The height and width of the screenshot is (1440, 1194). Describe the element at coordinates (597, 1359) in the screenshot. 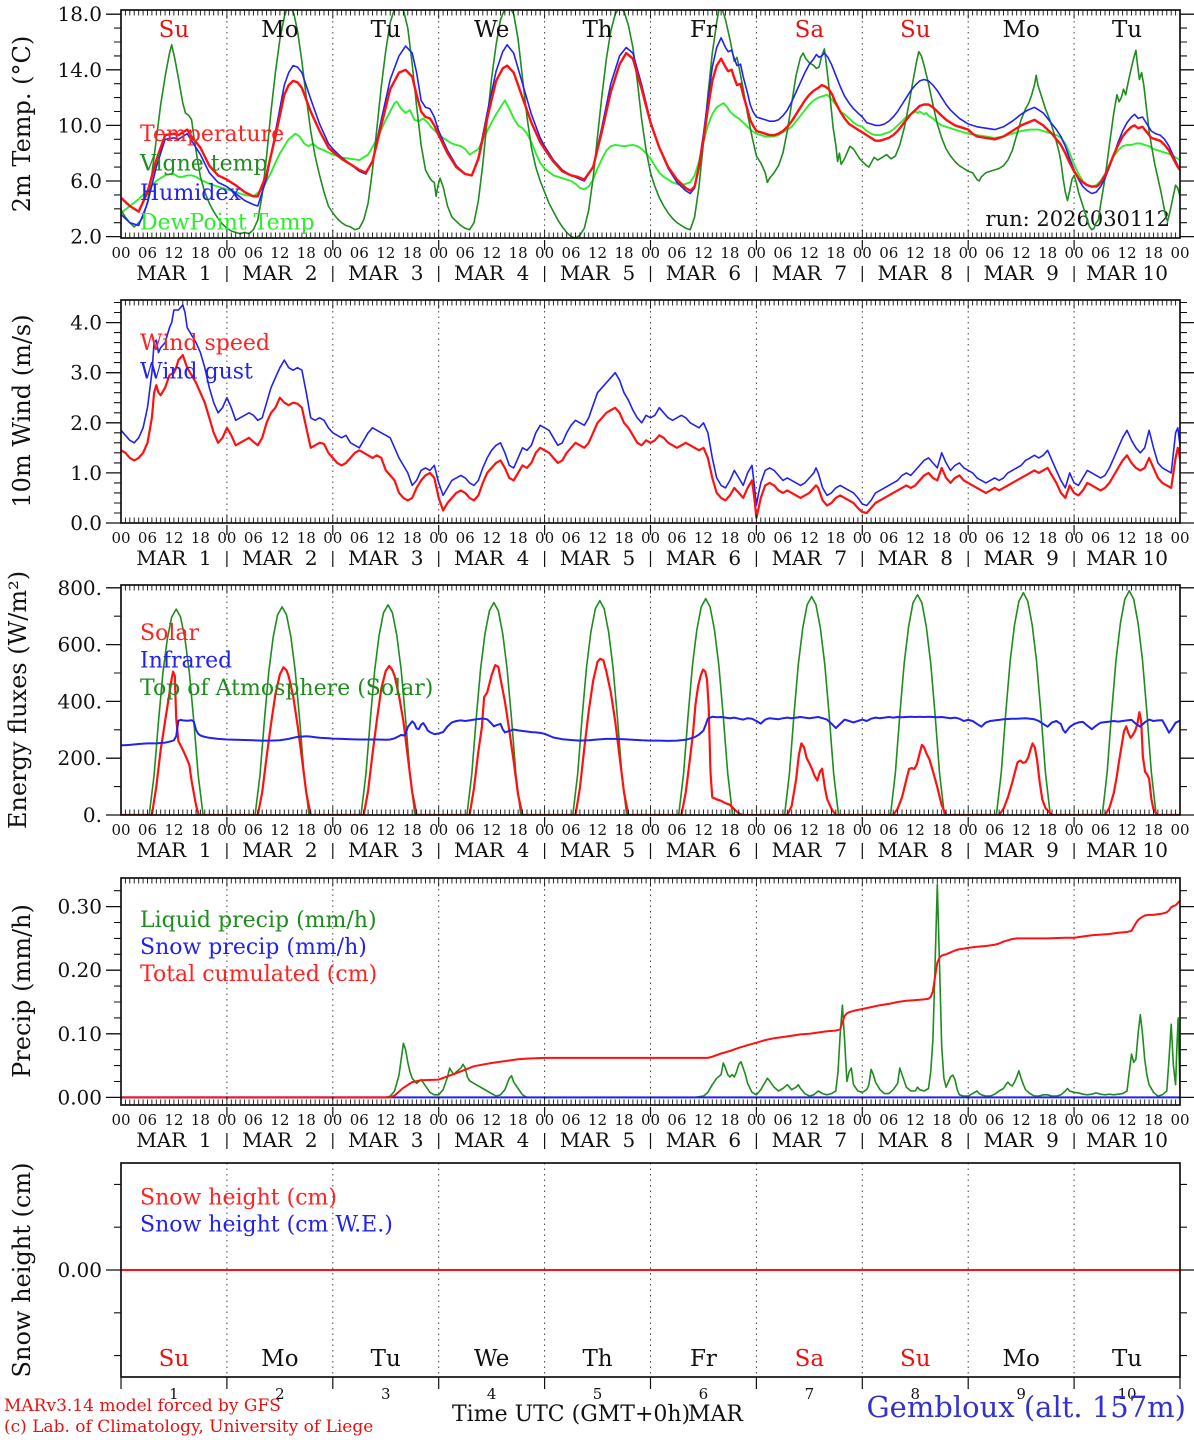

I see `day-name-bottom: Th` at that location.